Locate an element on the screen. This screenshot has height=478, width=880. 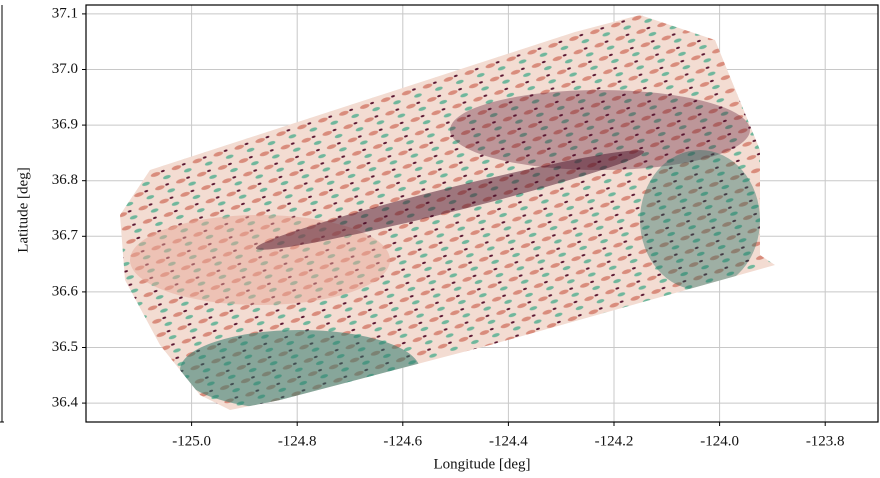
y-tick-label: 36.7 is located at coordinates (65, 236).